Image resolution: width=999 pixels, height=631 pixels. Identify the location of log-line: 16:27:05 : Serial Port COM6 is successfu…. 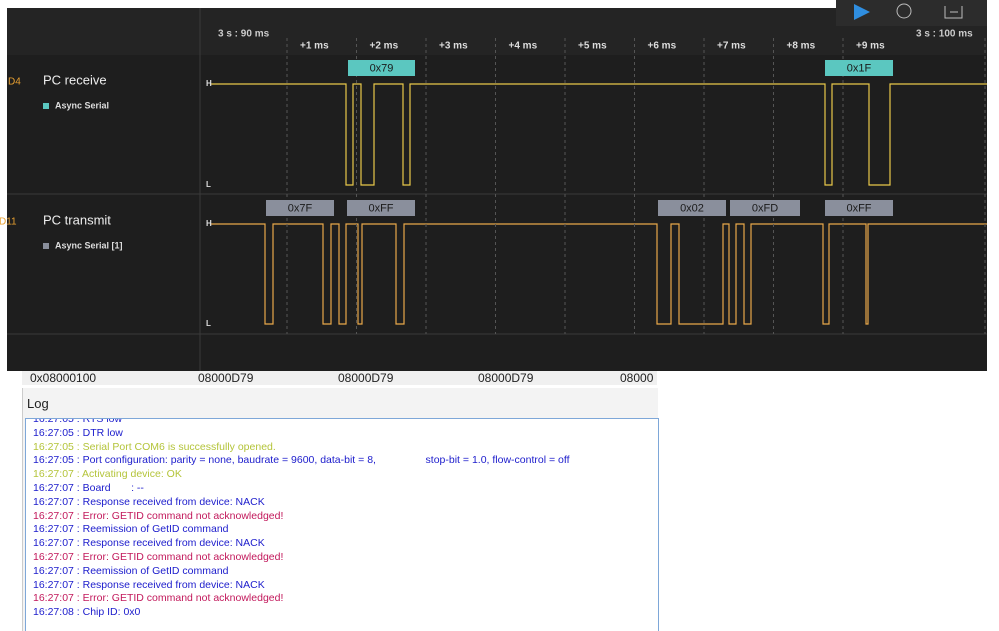
(154, 446).